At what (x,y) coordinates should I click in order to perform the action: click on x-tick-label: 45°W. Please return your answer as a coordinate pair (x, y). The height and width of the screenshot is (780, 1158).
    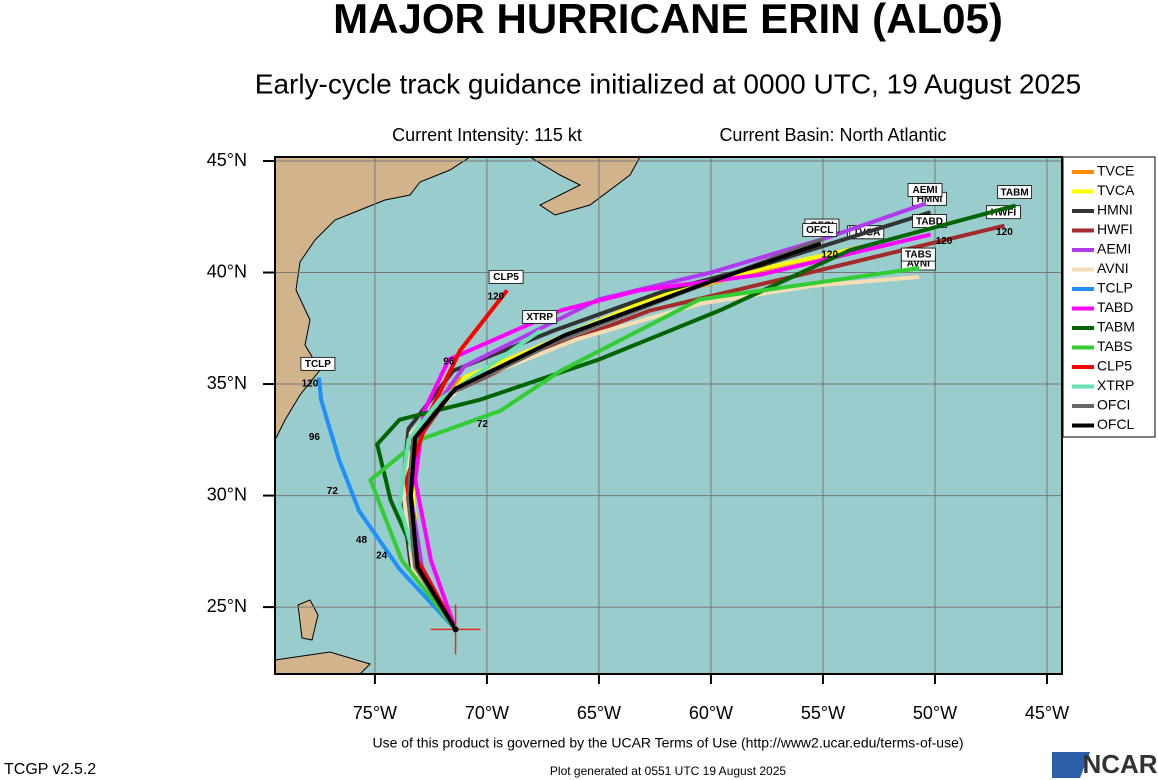
    Looking at the image, I should click on (1047, 713).